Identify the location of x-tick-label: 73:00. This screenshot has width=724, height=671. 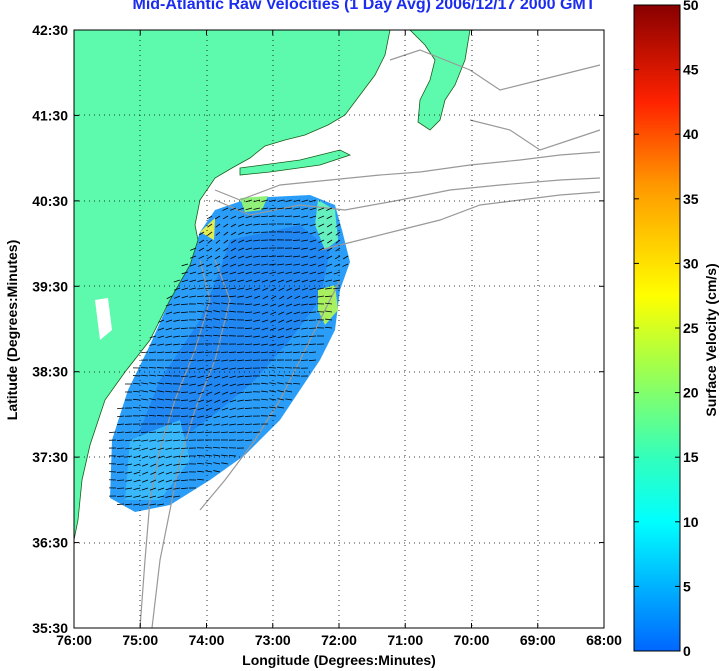
(273, 640).